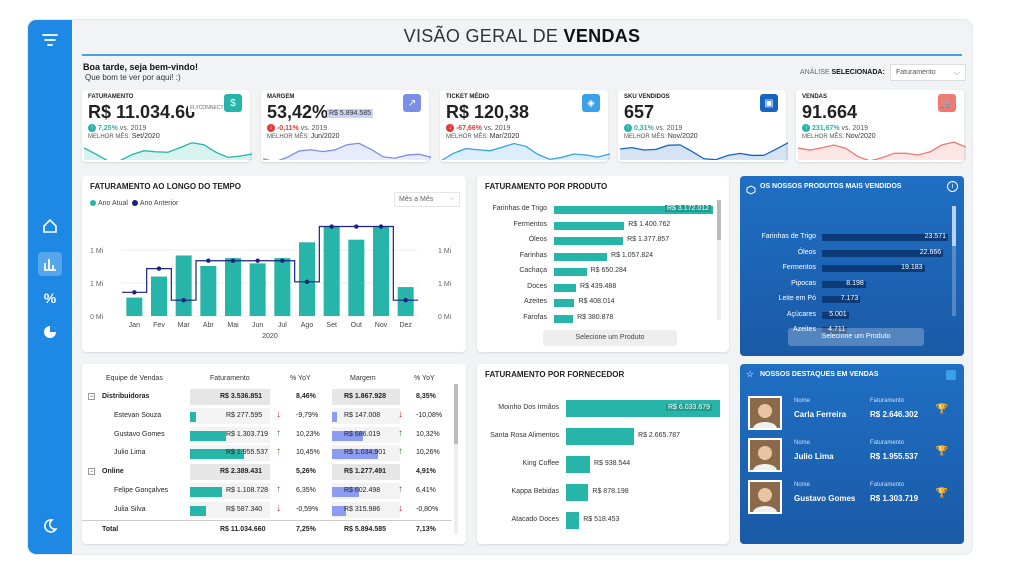 The image size is (1024, 576). Describe the element at coordinates (50, 298) in the screenshot. I see `percent-icon: %` at that location.